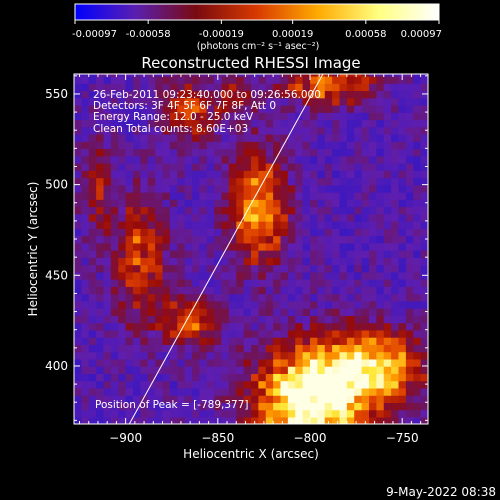 Image resolution: width=500 pixels, height=500 pixels. I want to click on colorbar-unit-label: (photons cm⁻² s⁻¹ asec⁻²), so click(258, 46).